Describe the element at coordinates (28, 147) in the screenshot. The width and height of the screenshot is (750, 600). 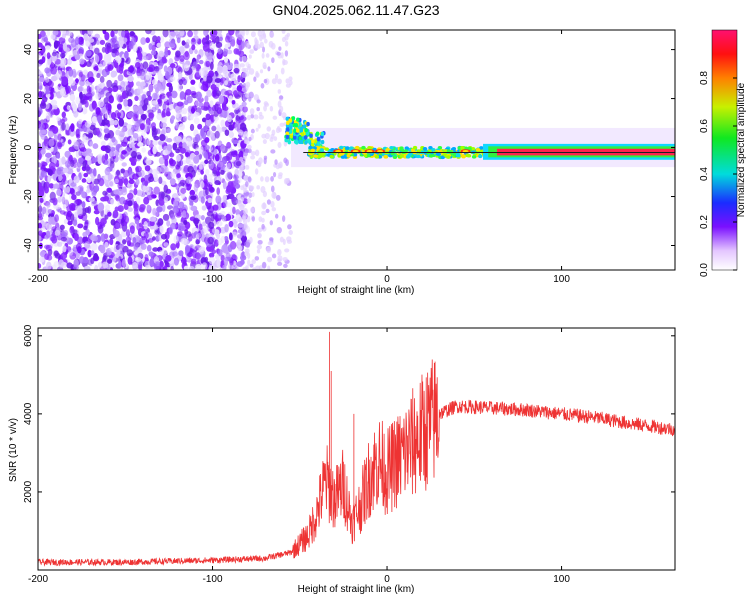
I see `spectrogram-y-tick-label: 0` at that location.